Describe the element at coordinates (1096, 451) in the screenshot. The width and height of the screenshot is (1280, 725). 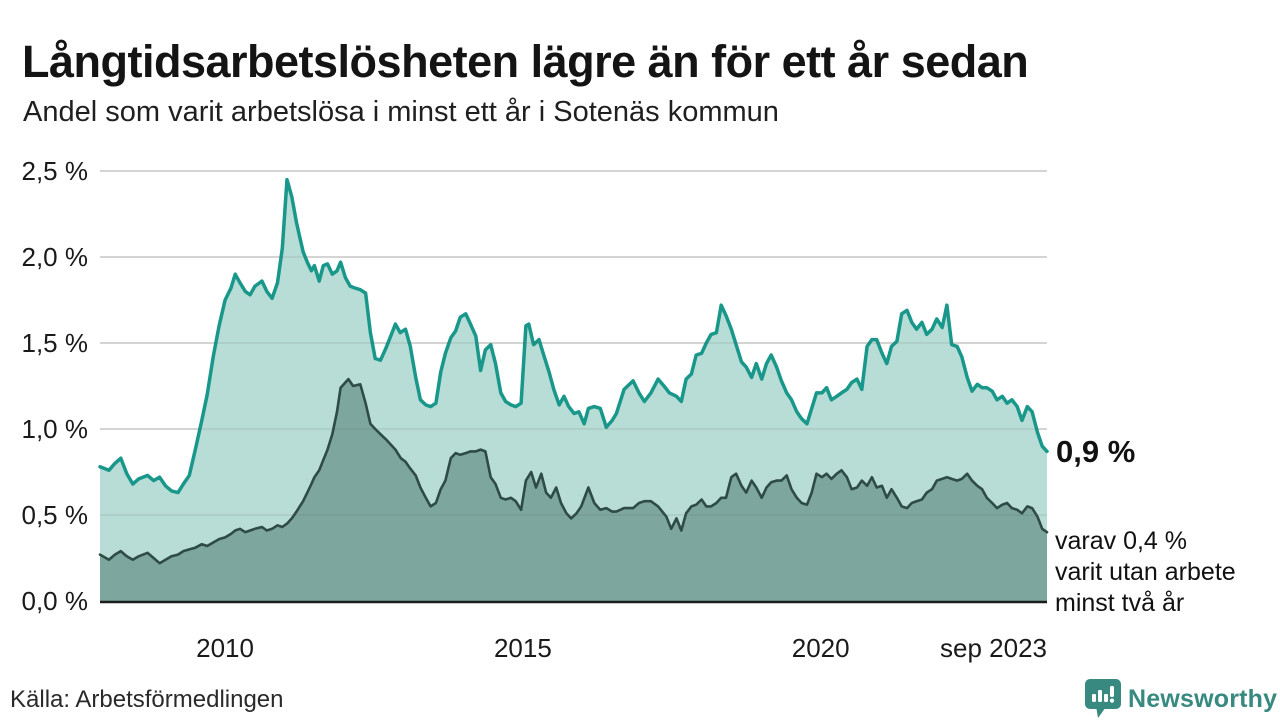
I see `end-value-annotation: 0,9 %` at that location.